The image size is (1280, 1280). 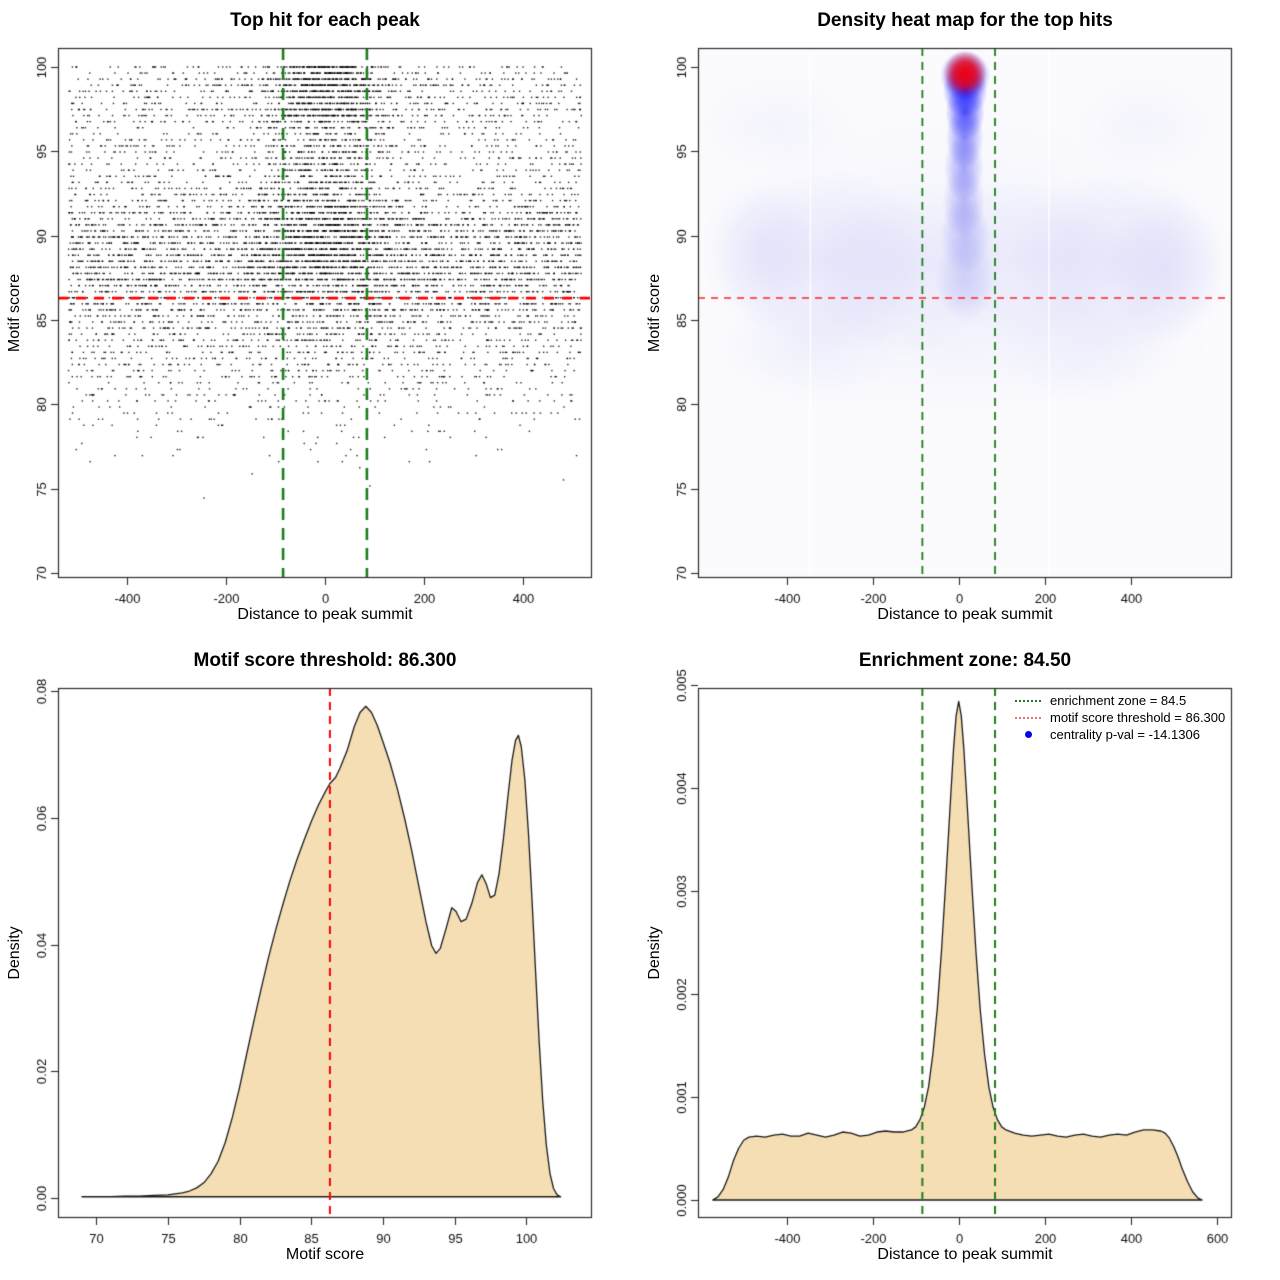 What do you see at coordinates (325, 660) in the screenshot?
I see `motif-threshold-title: Motif score threshold: 86.300` at bounding box center [325, 660].